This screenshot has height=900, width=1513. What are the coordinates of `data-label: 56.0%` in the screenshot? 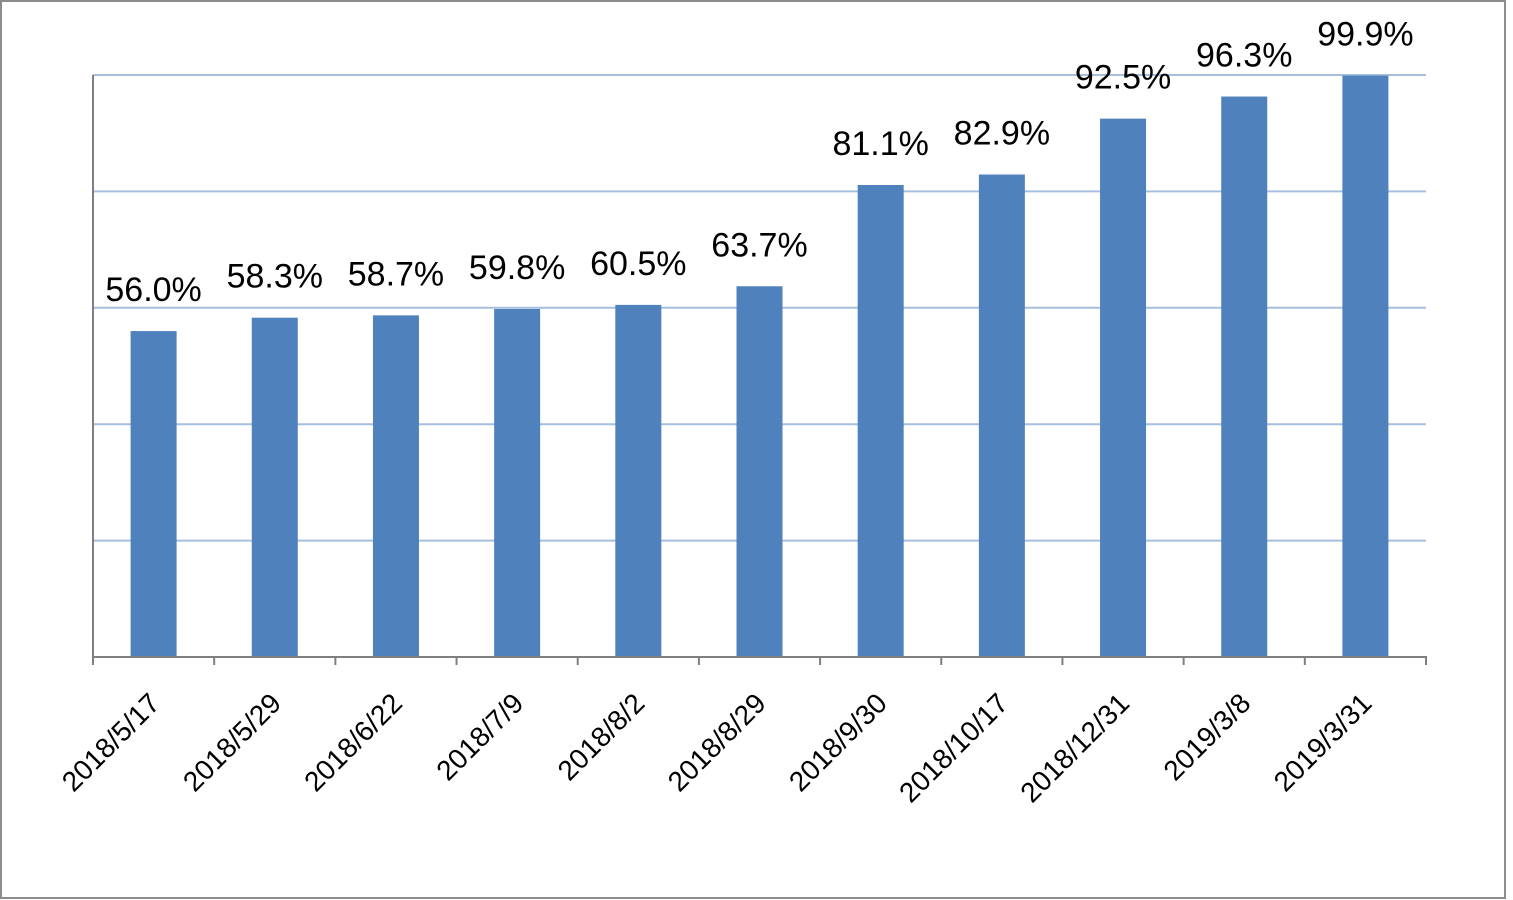 It's located at (153, 290).